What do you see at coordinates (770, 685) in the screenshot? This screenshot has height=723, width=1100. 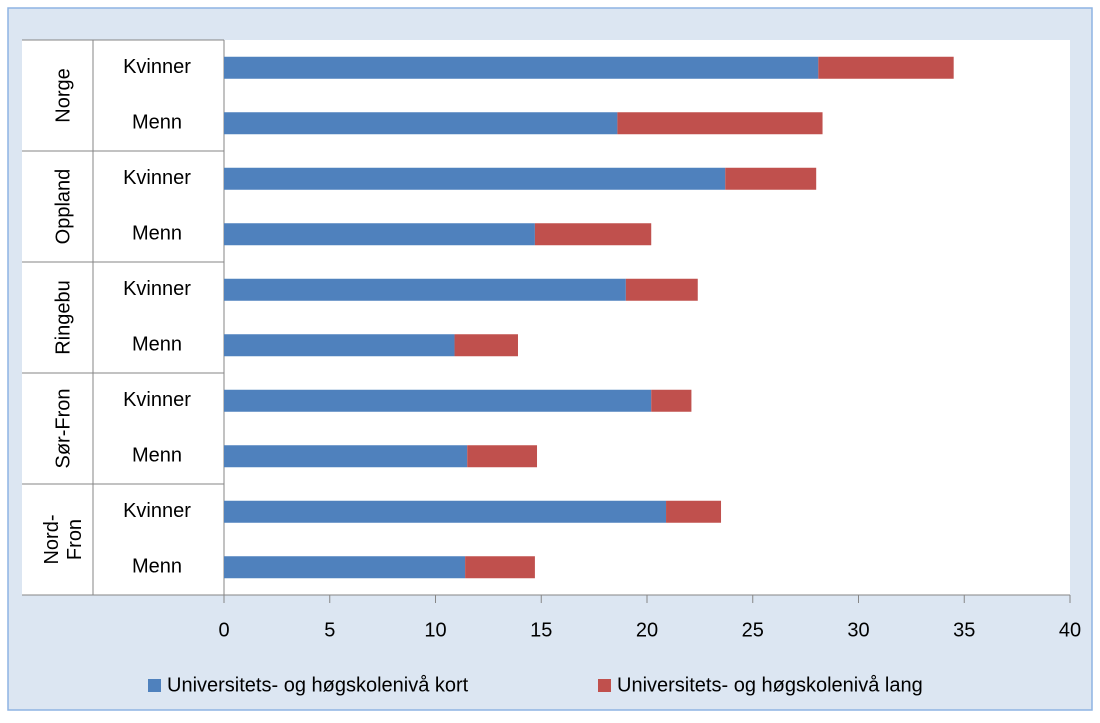 I see `legend-label: Universitets- og høgskolenivå lang` at bounding box center [770, 685].